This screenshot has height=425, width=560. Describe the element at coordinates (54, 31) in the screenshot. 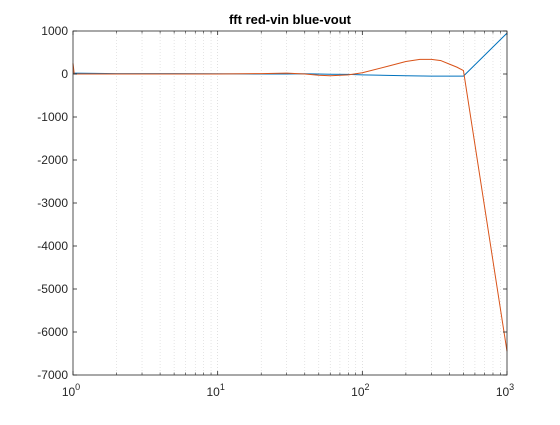

I see `y-tick-label: 1000` at that location.